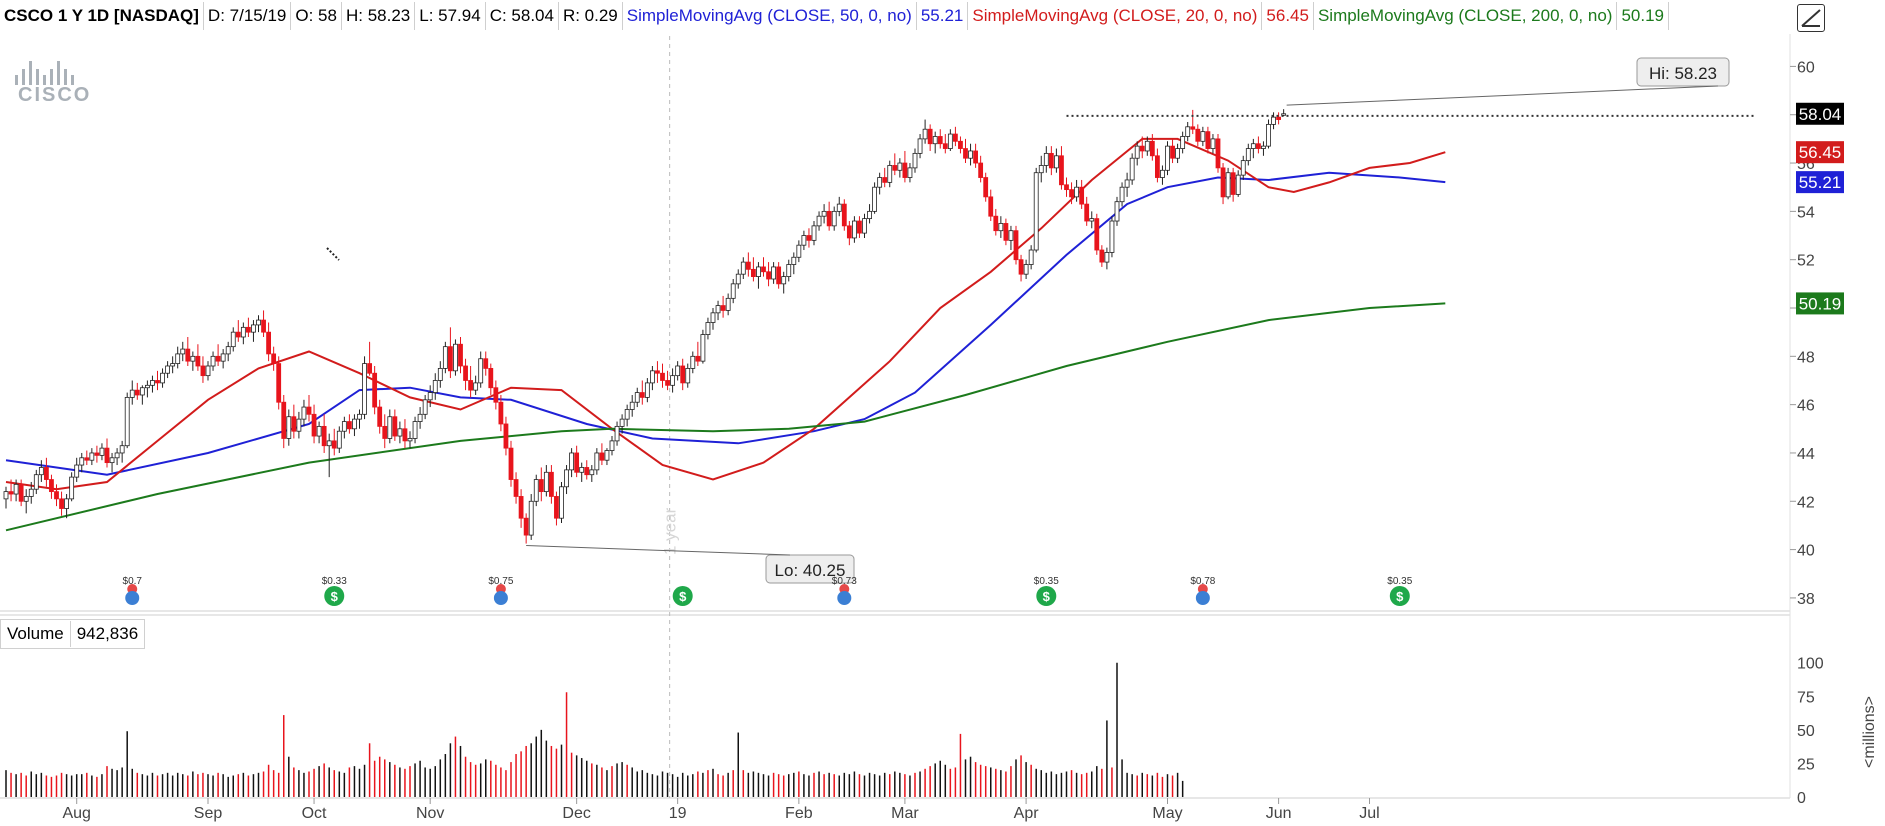 This screenshot has width=1885, height=826. What do you see at coordinates (1820, 113) in the screenshot?
I see `last-price-tag-box` at bounding box center [1820, 113].